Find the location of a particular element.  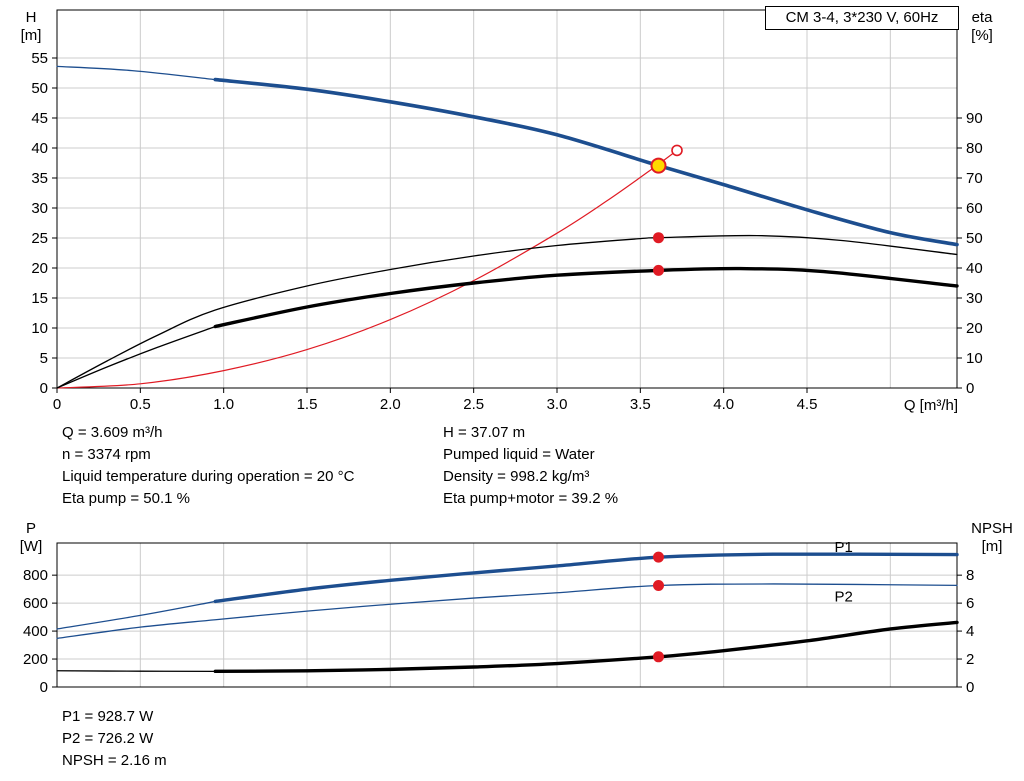

x-tick-label: 2.0 is located at coordinates (390, 404).